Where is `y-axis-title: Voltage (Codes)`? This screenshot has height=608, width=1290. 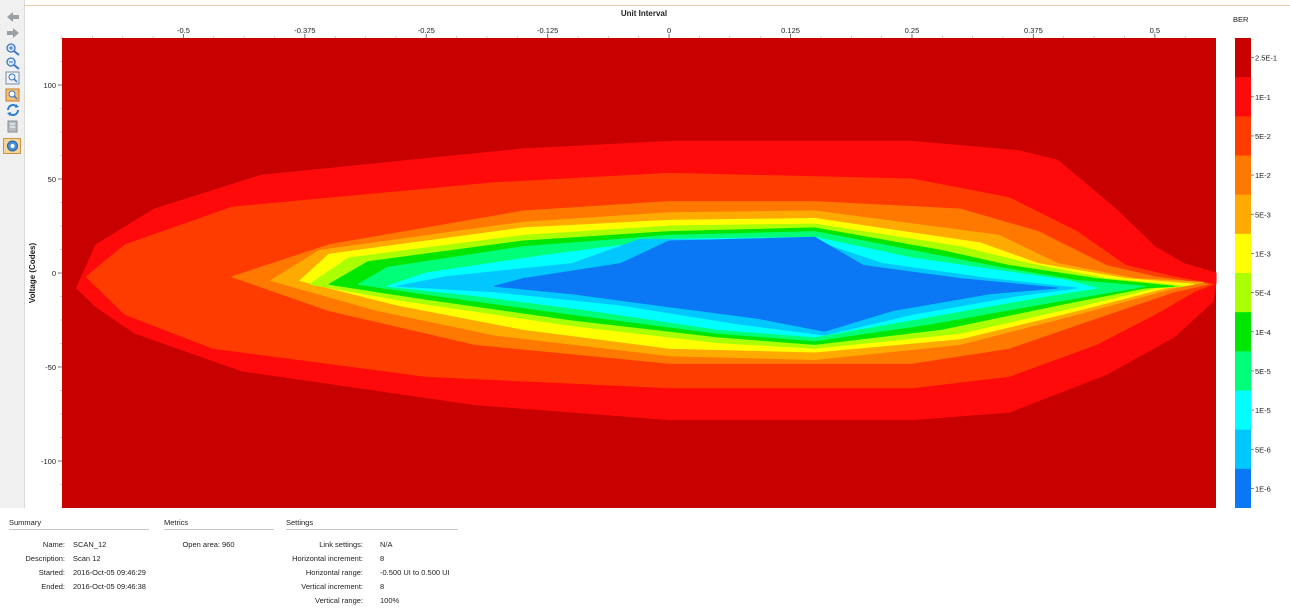 y-axis-title: Voltage (Codes) is located at coordinates (32, 273).